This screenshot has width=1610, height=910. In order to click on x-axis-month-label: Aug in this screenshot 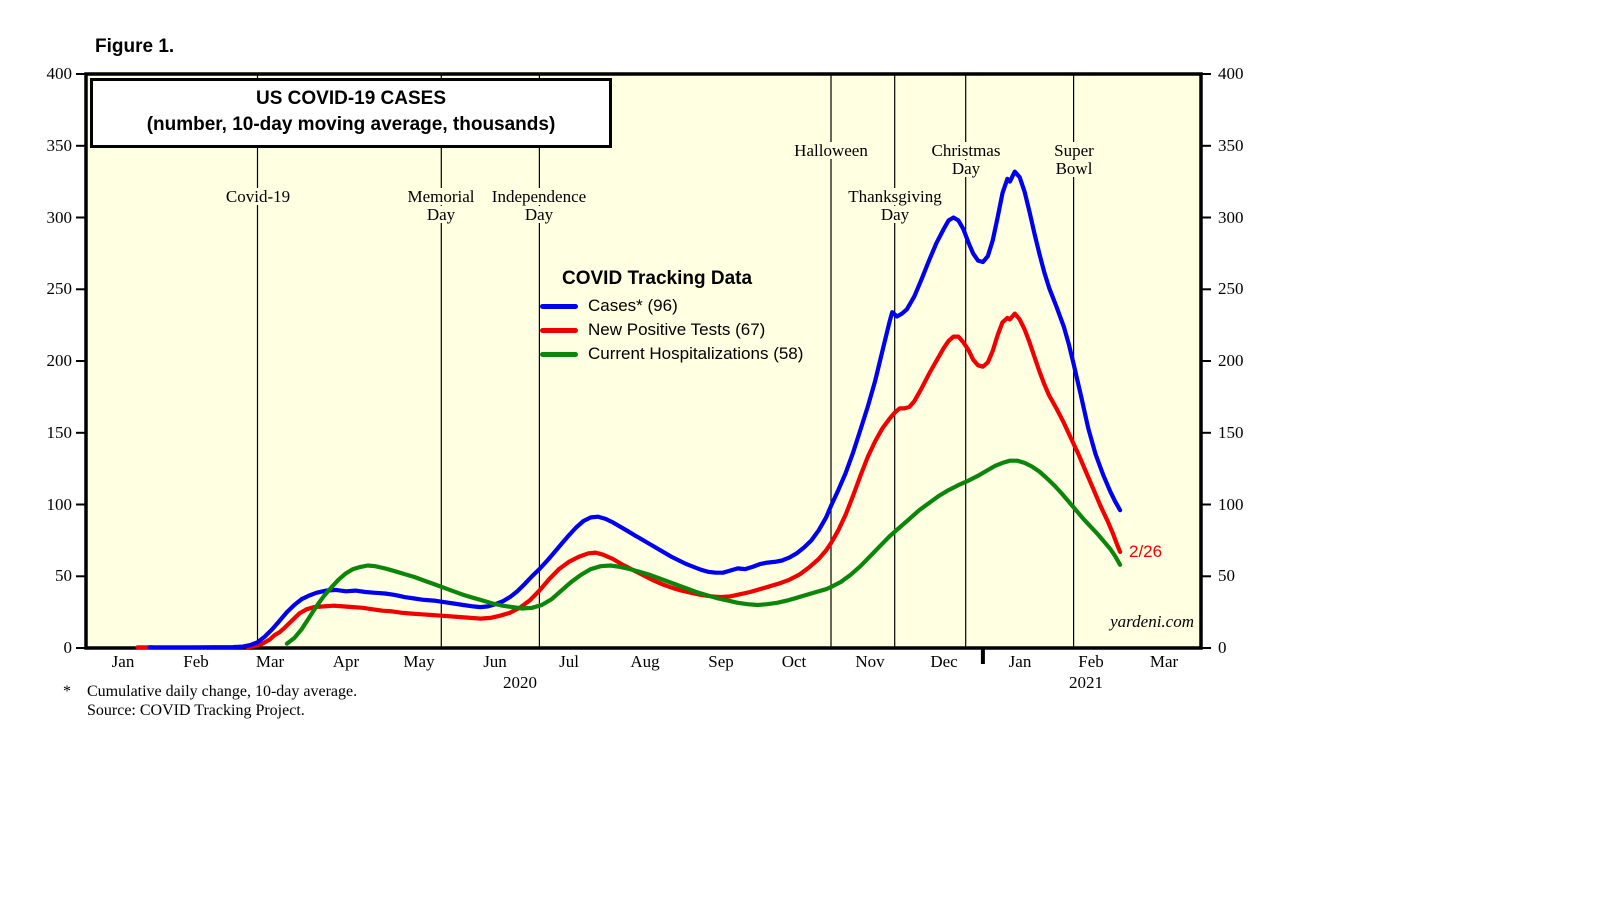, I will do `click(645, 661)`.